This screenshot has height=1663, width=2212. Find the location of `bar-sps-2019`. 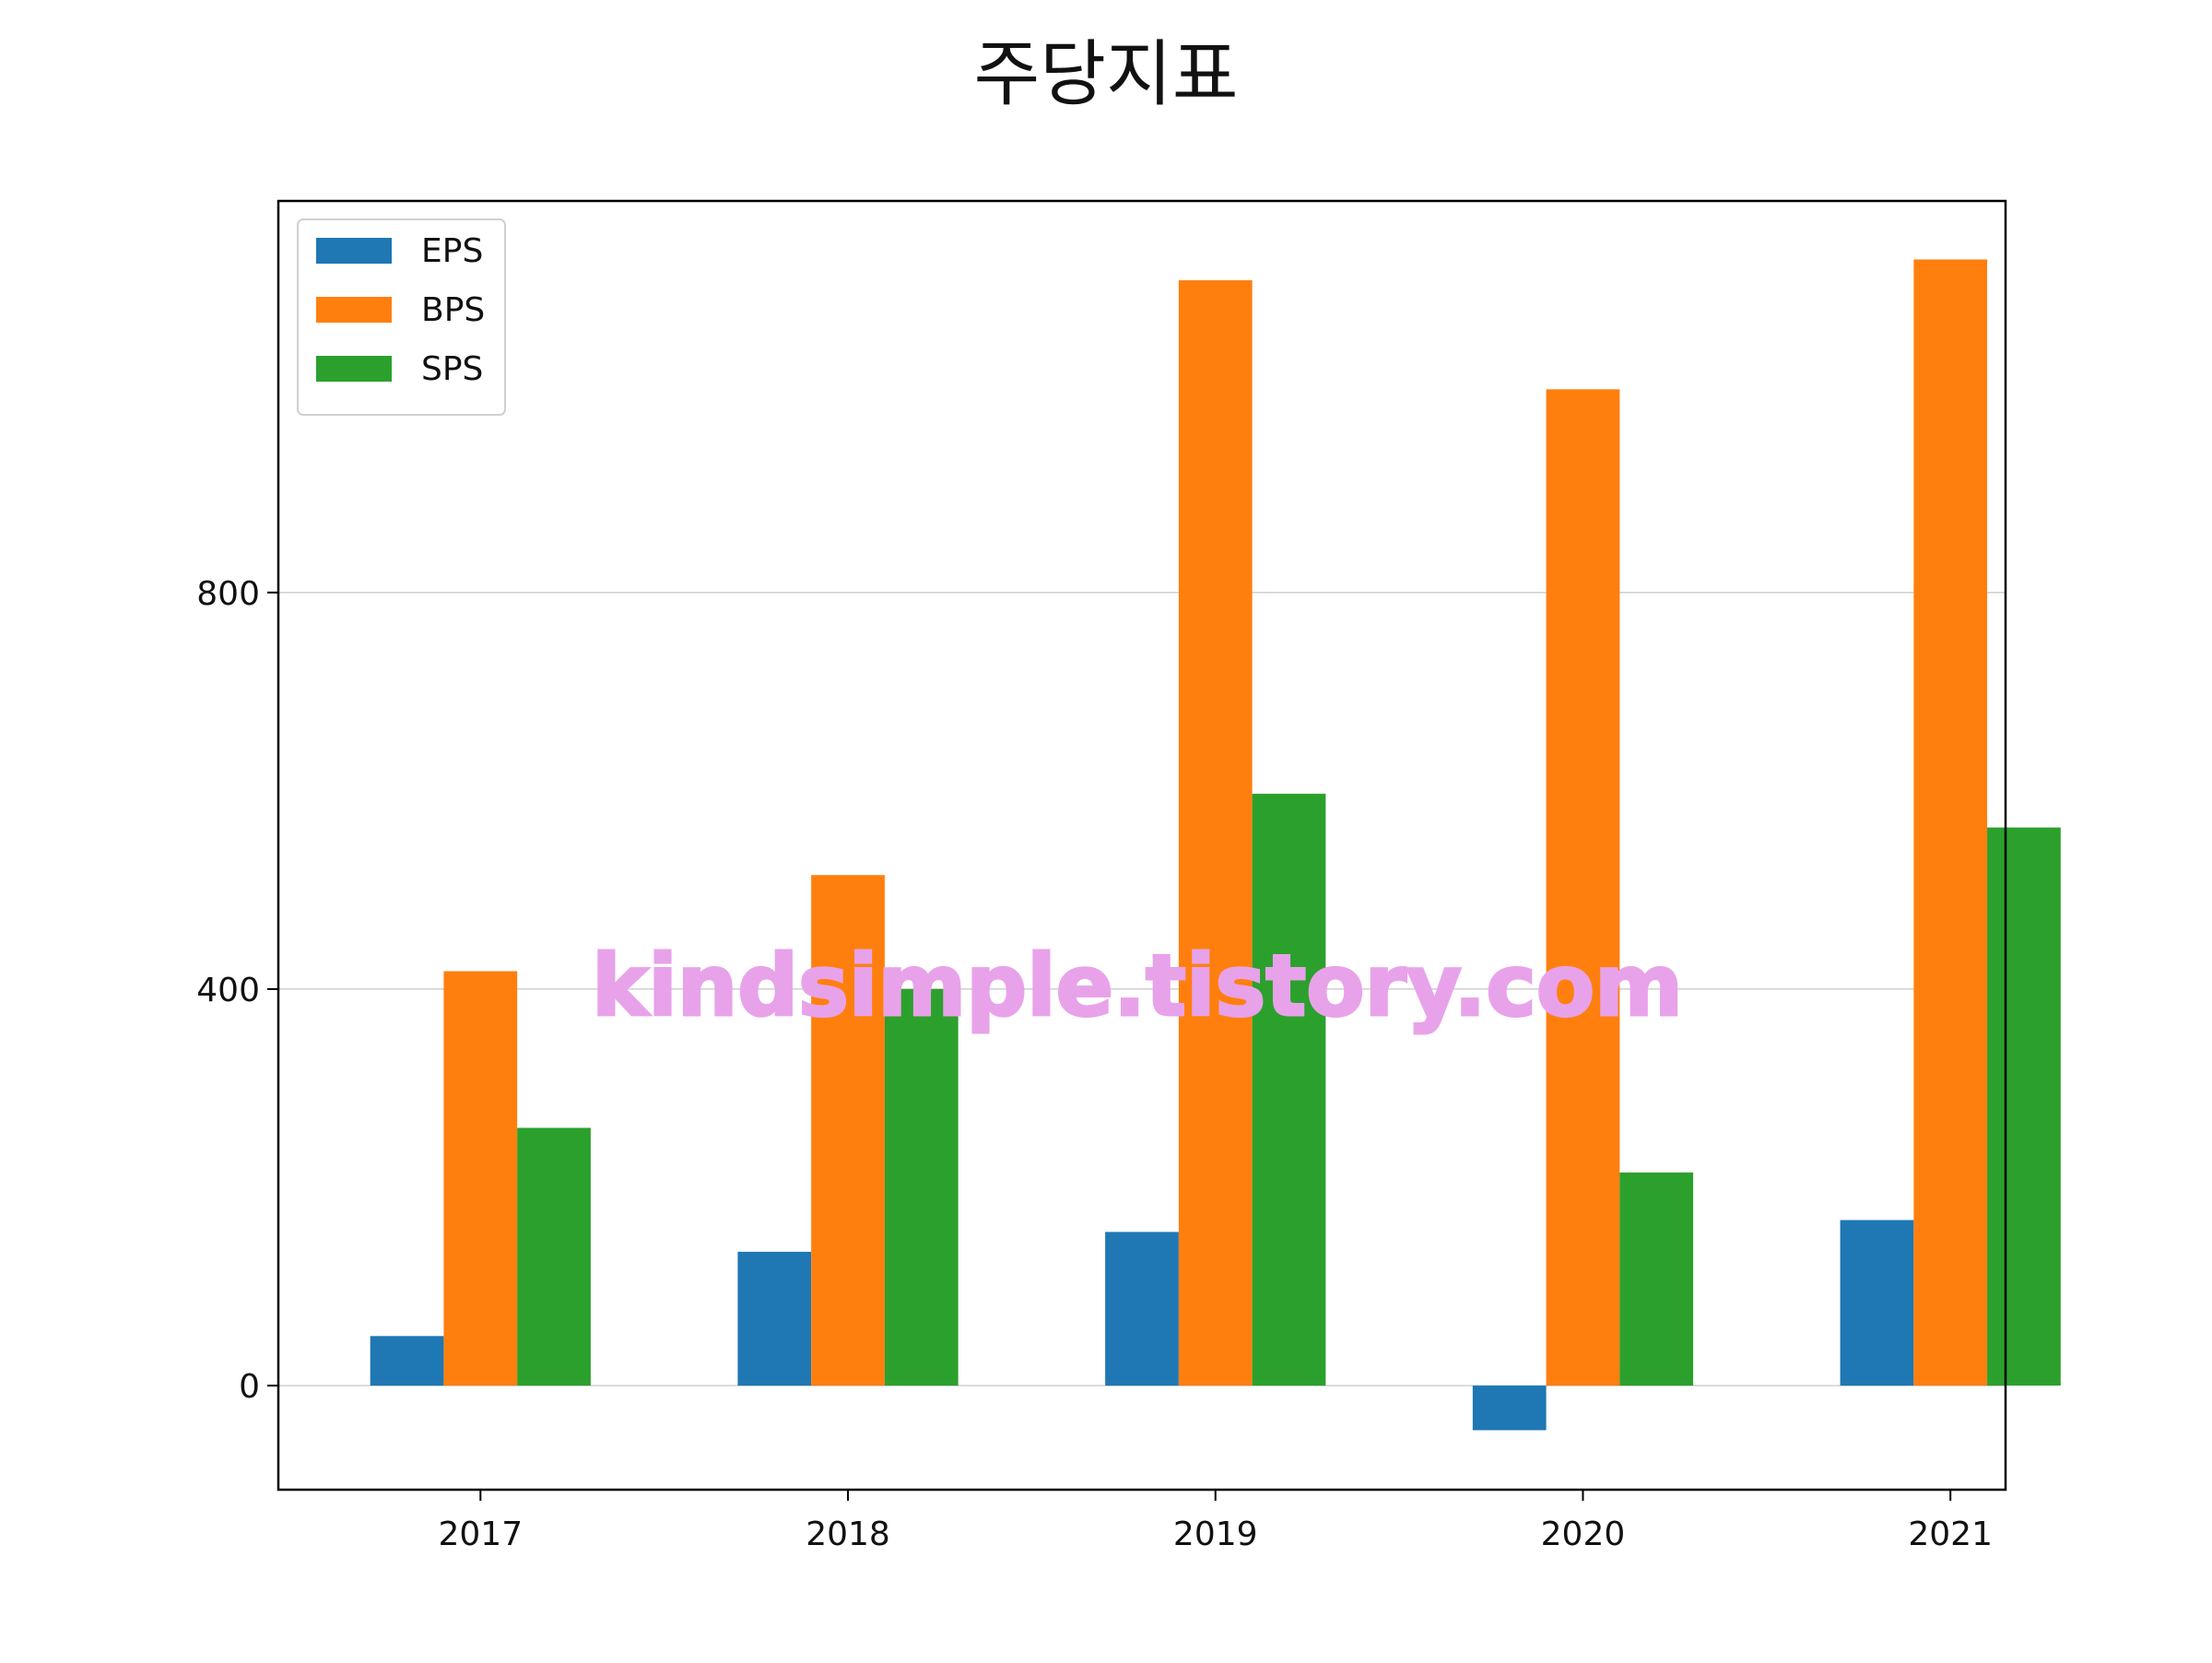

bar-sps-2019 is located at coordinates (1289, 1090).